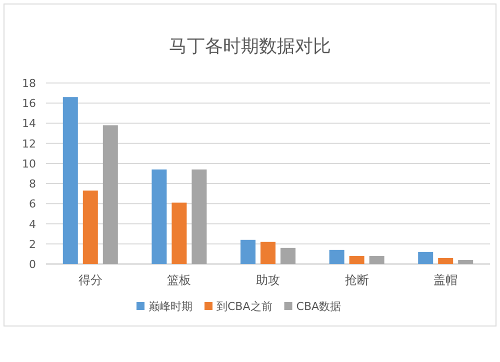 The height and width of the screenshot is (362, 500). What do you see at coordinates (32, 204) in the screenshot?
I see `y-tick-label: 6` at bounding box center [32, 204].